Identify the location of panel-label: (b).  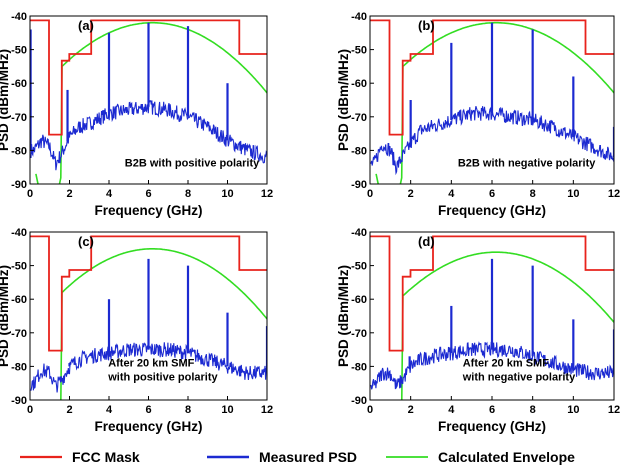
(426, 25).